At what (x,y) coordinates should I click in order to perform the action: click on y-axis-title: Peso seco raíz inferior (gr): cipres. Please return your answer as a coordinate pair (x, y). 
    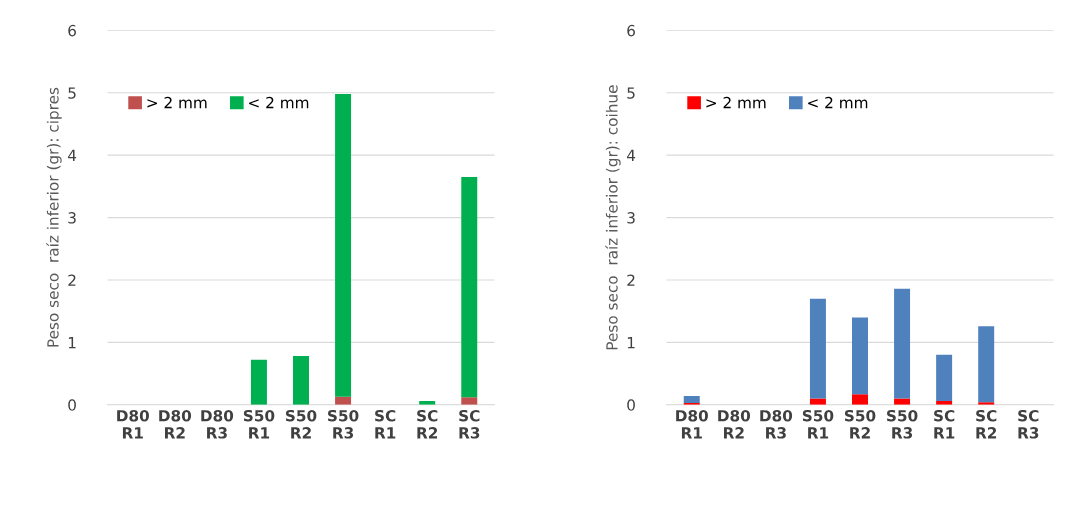
    Looking at the image, I should click on (54, 217).